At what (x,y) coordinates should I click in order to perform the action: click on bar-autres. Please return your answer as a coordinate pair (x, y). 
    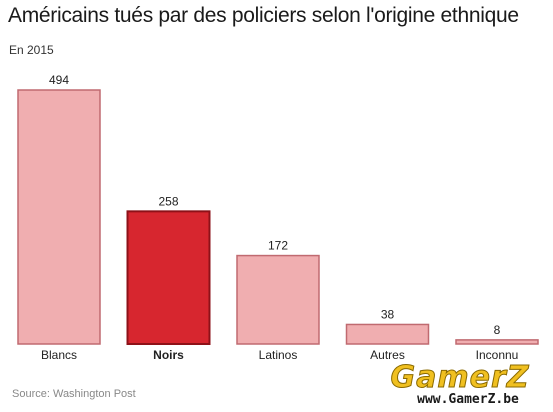
    Looking at the image, I should click on (387, 334).